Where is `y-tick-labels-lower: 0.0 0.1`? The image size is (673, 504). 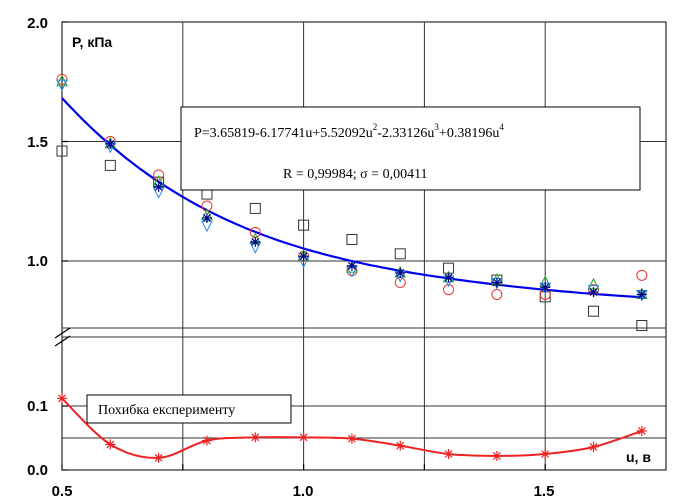
y-tick-labels-lower: 0.0 0.1 is located at coordinates (37, 438).